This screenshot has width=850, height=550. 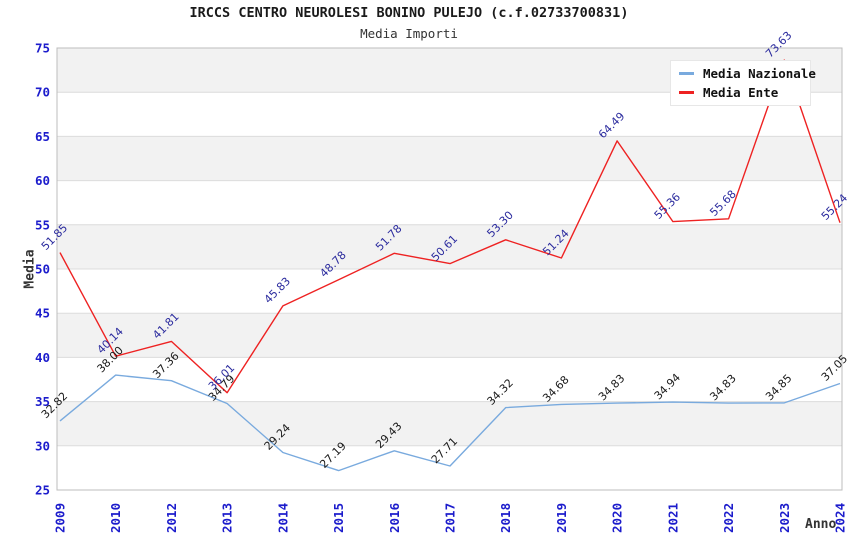 I want to click on y-tick-label: 25, so click(x=42, y=490).